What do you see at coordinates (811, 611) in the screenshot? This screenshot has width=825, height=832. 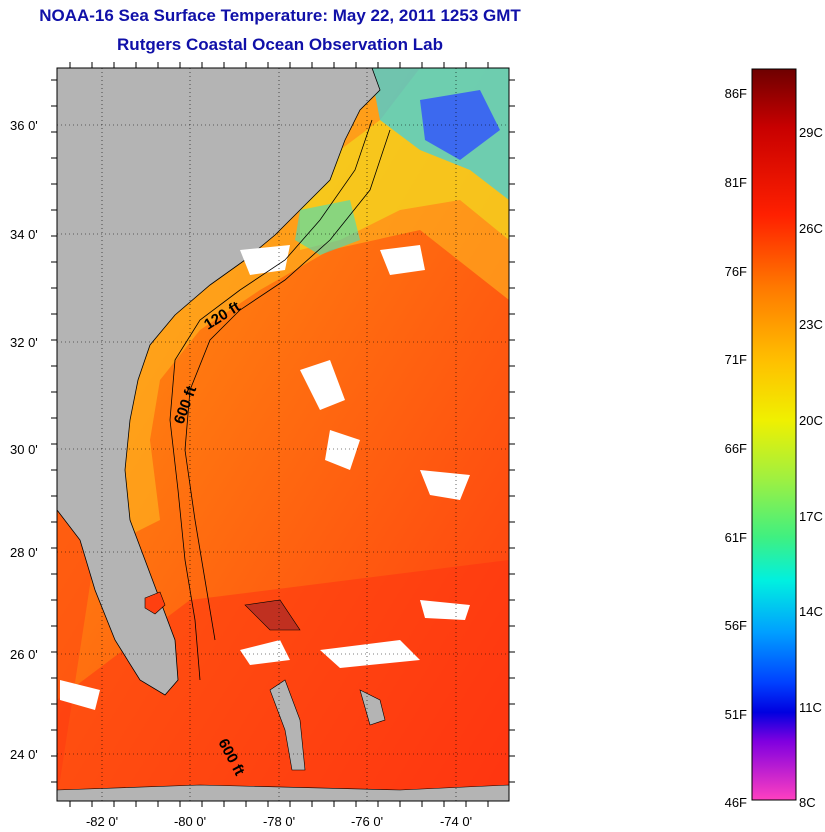 I see `celsius-label: 14C` at bounding box center [811, 611].